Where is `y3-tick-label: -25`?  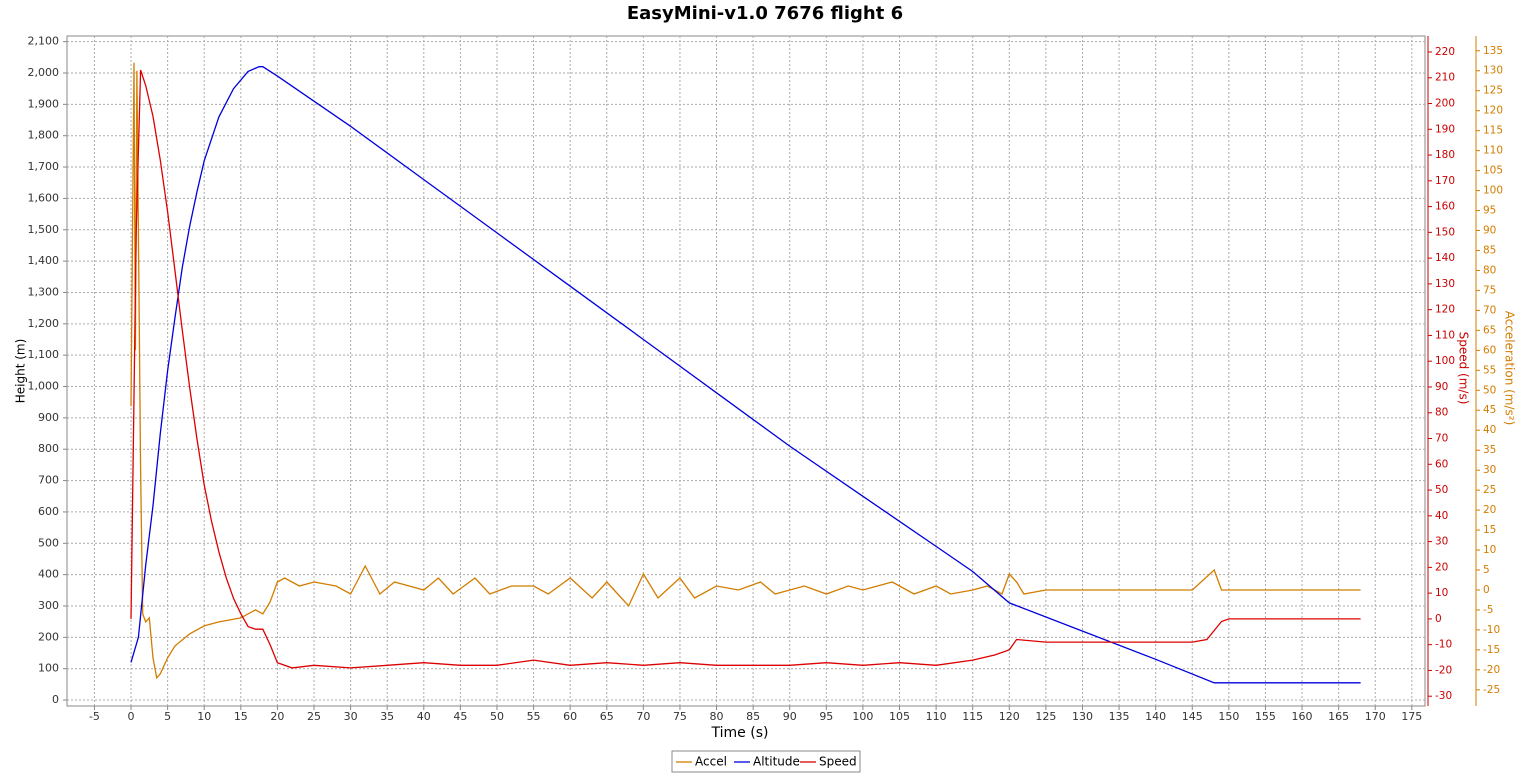 y3-tick-label: -25 is located at coordinates (1491, 690).